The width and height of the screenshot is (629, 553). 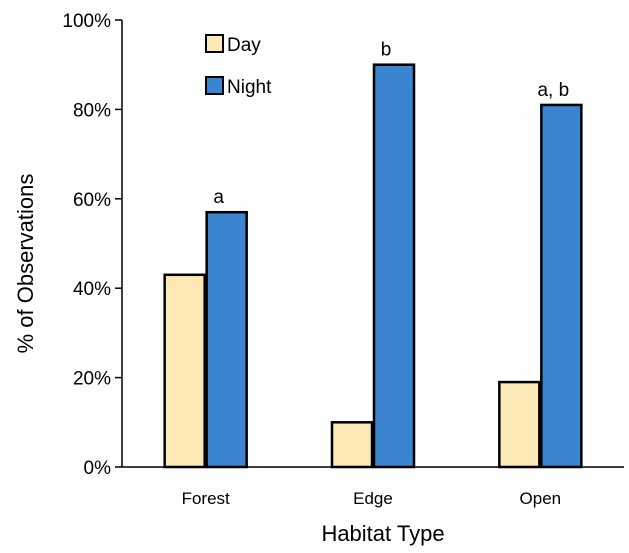 I want to click on y-tick-label: 100%, so click(x=86, y=21).